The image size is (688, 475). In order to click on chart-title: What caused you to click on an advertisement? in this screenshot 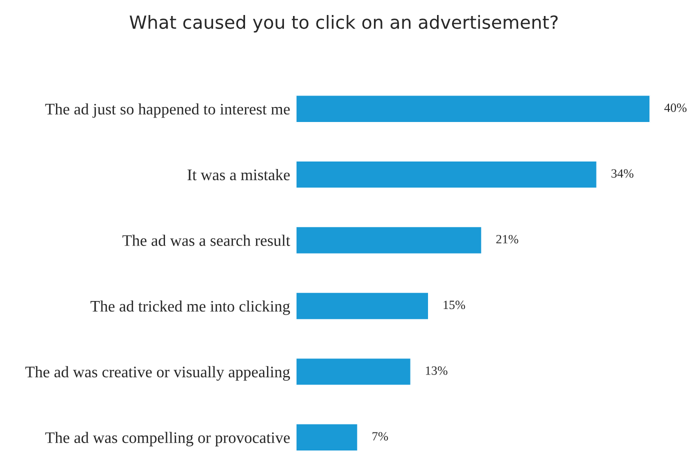, I will do `click(344, 23)`.